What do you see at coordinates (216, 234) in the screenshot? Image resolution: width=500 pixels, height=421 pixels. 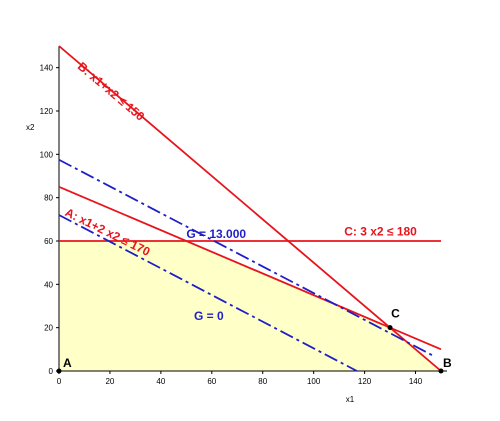 I see `series-label-G13000: G = 13.000` at bounding box center [216, 234].